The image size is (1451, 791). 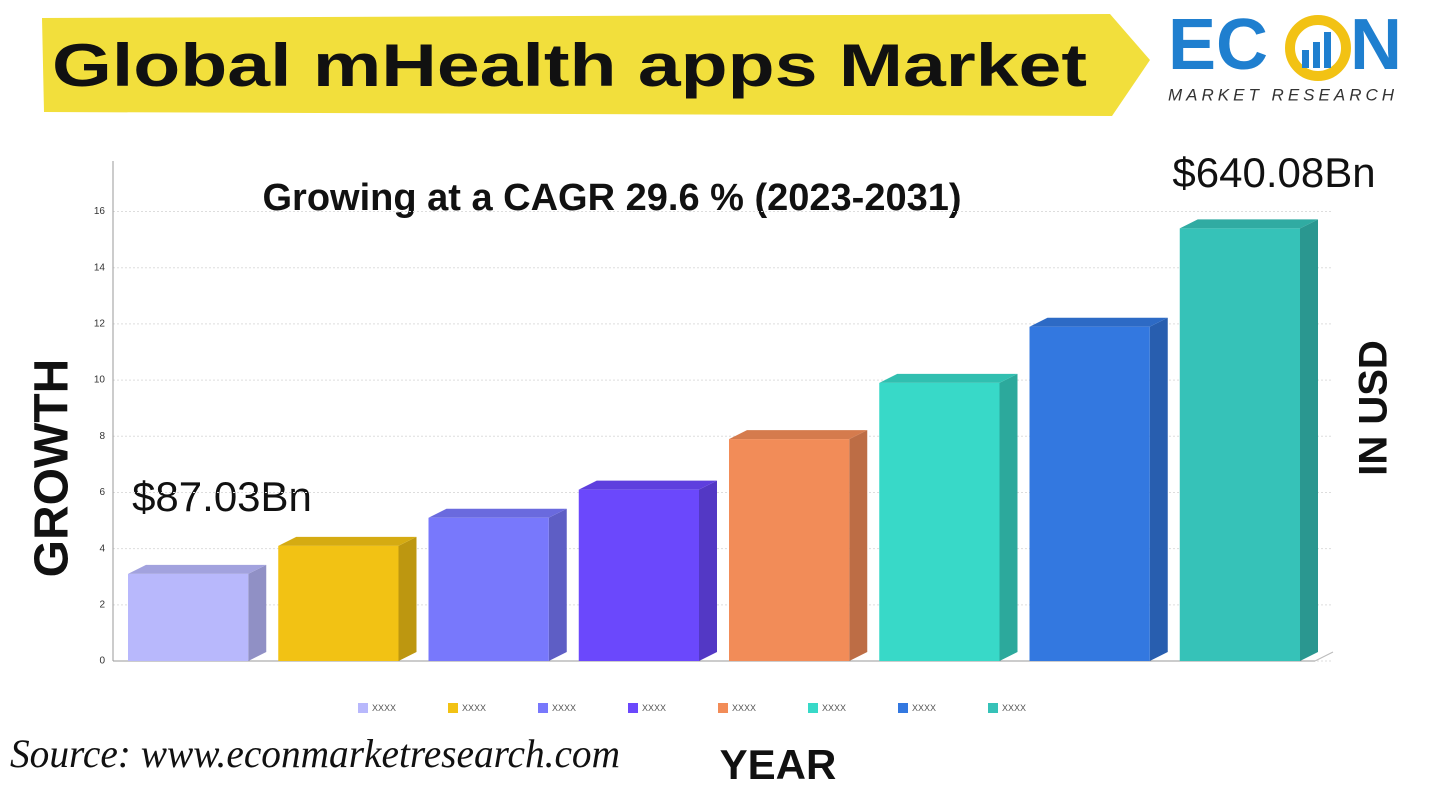 What do you see at coordinates (100, 324) in the screenshot?
I see `y-tick-label: 12` at bounding box center [100, 324].